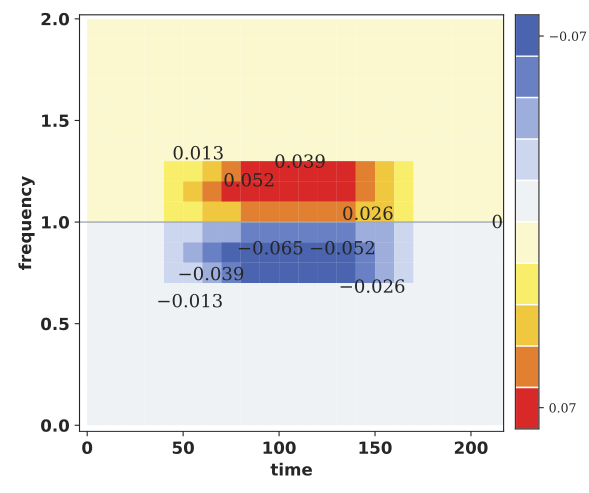 Image resolution: width=589 pixels, height=493 pixels. Describe the element at coordinates (376, 447) in the screenshot. I see `x-tick-label: 150` at that location.